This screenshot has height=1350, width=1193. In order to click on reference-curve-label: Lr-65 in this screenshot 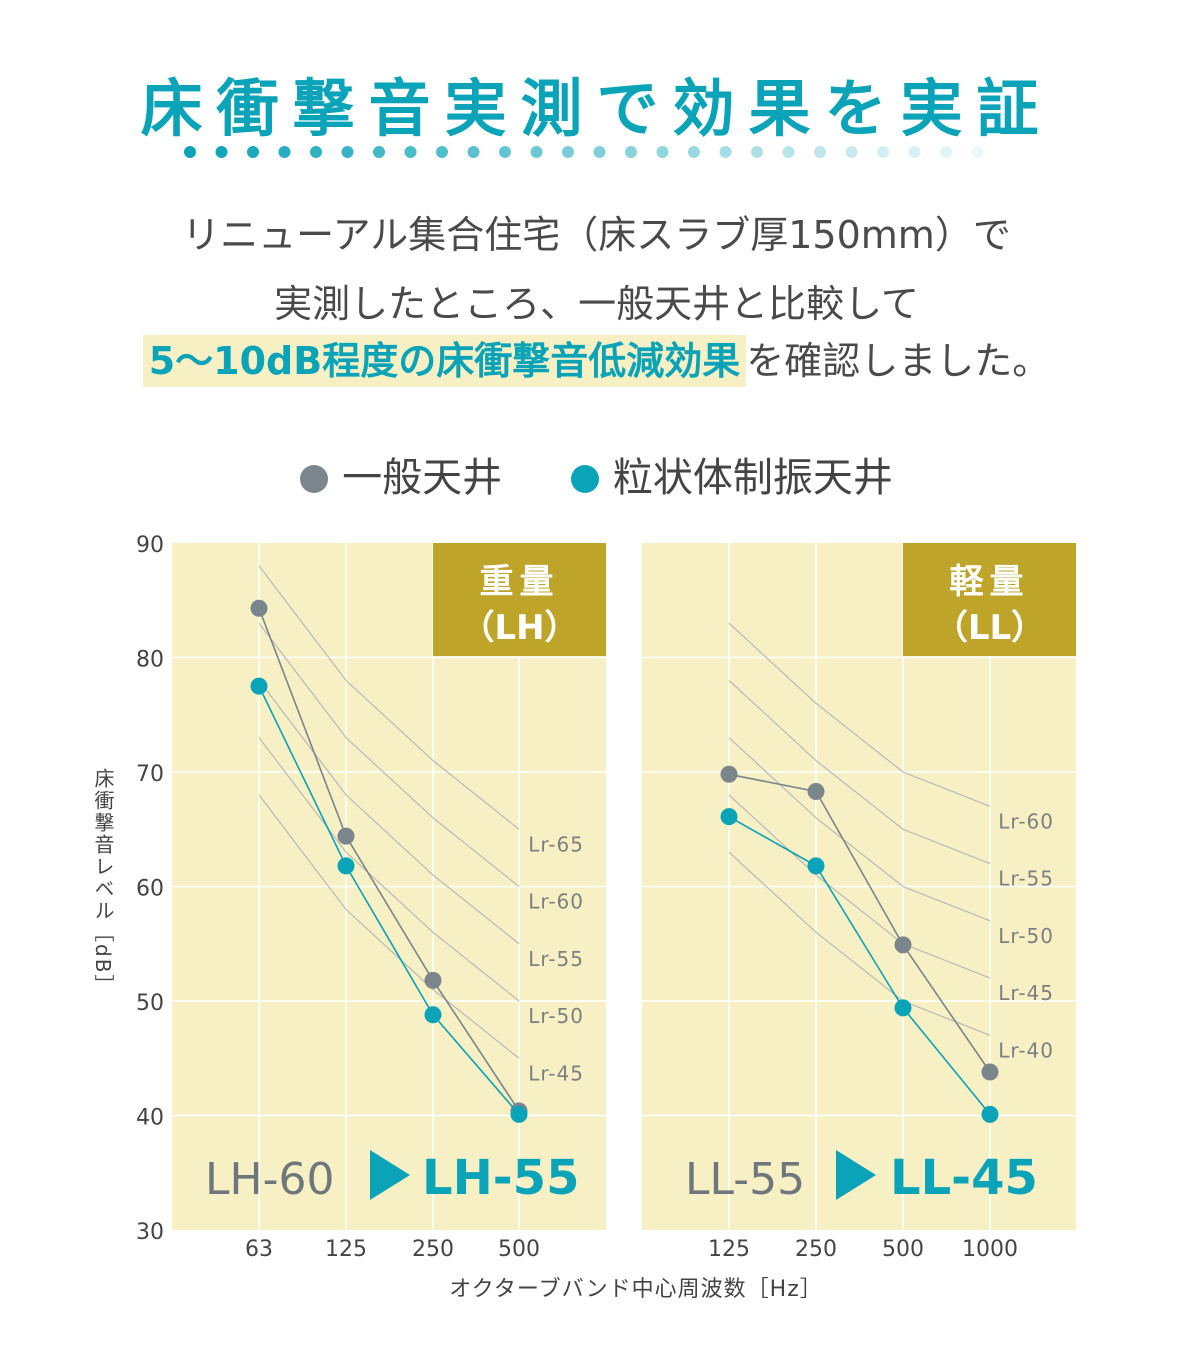, I will do `click(556, 844)`.